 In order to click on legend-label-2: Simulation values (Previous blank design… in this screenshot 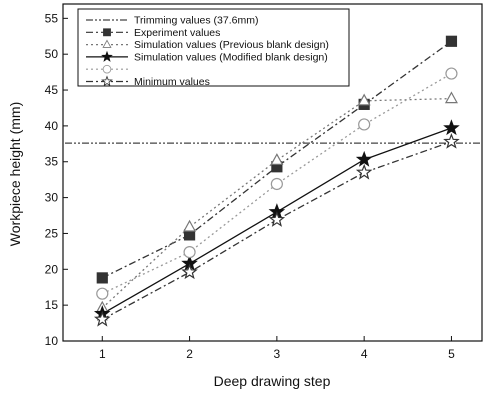, I will do `click(231, 45)`.